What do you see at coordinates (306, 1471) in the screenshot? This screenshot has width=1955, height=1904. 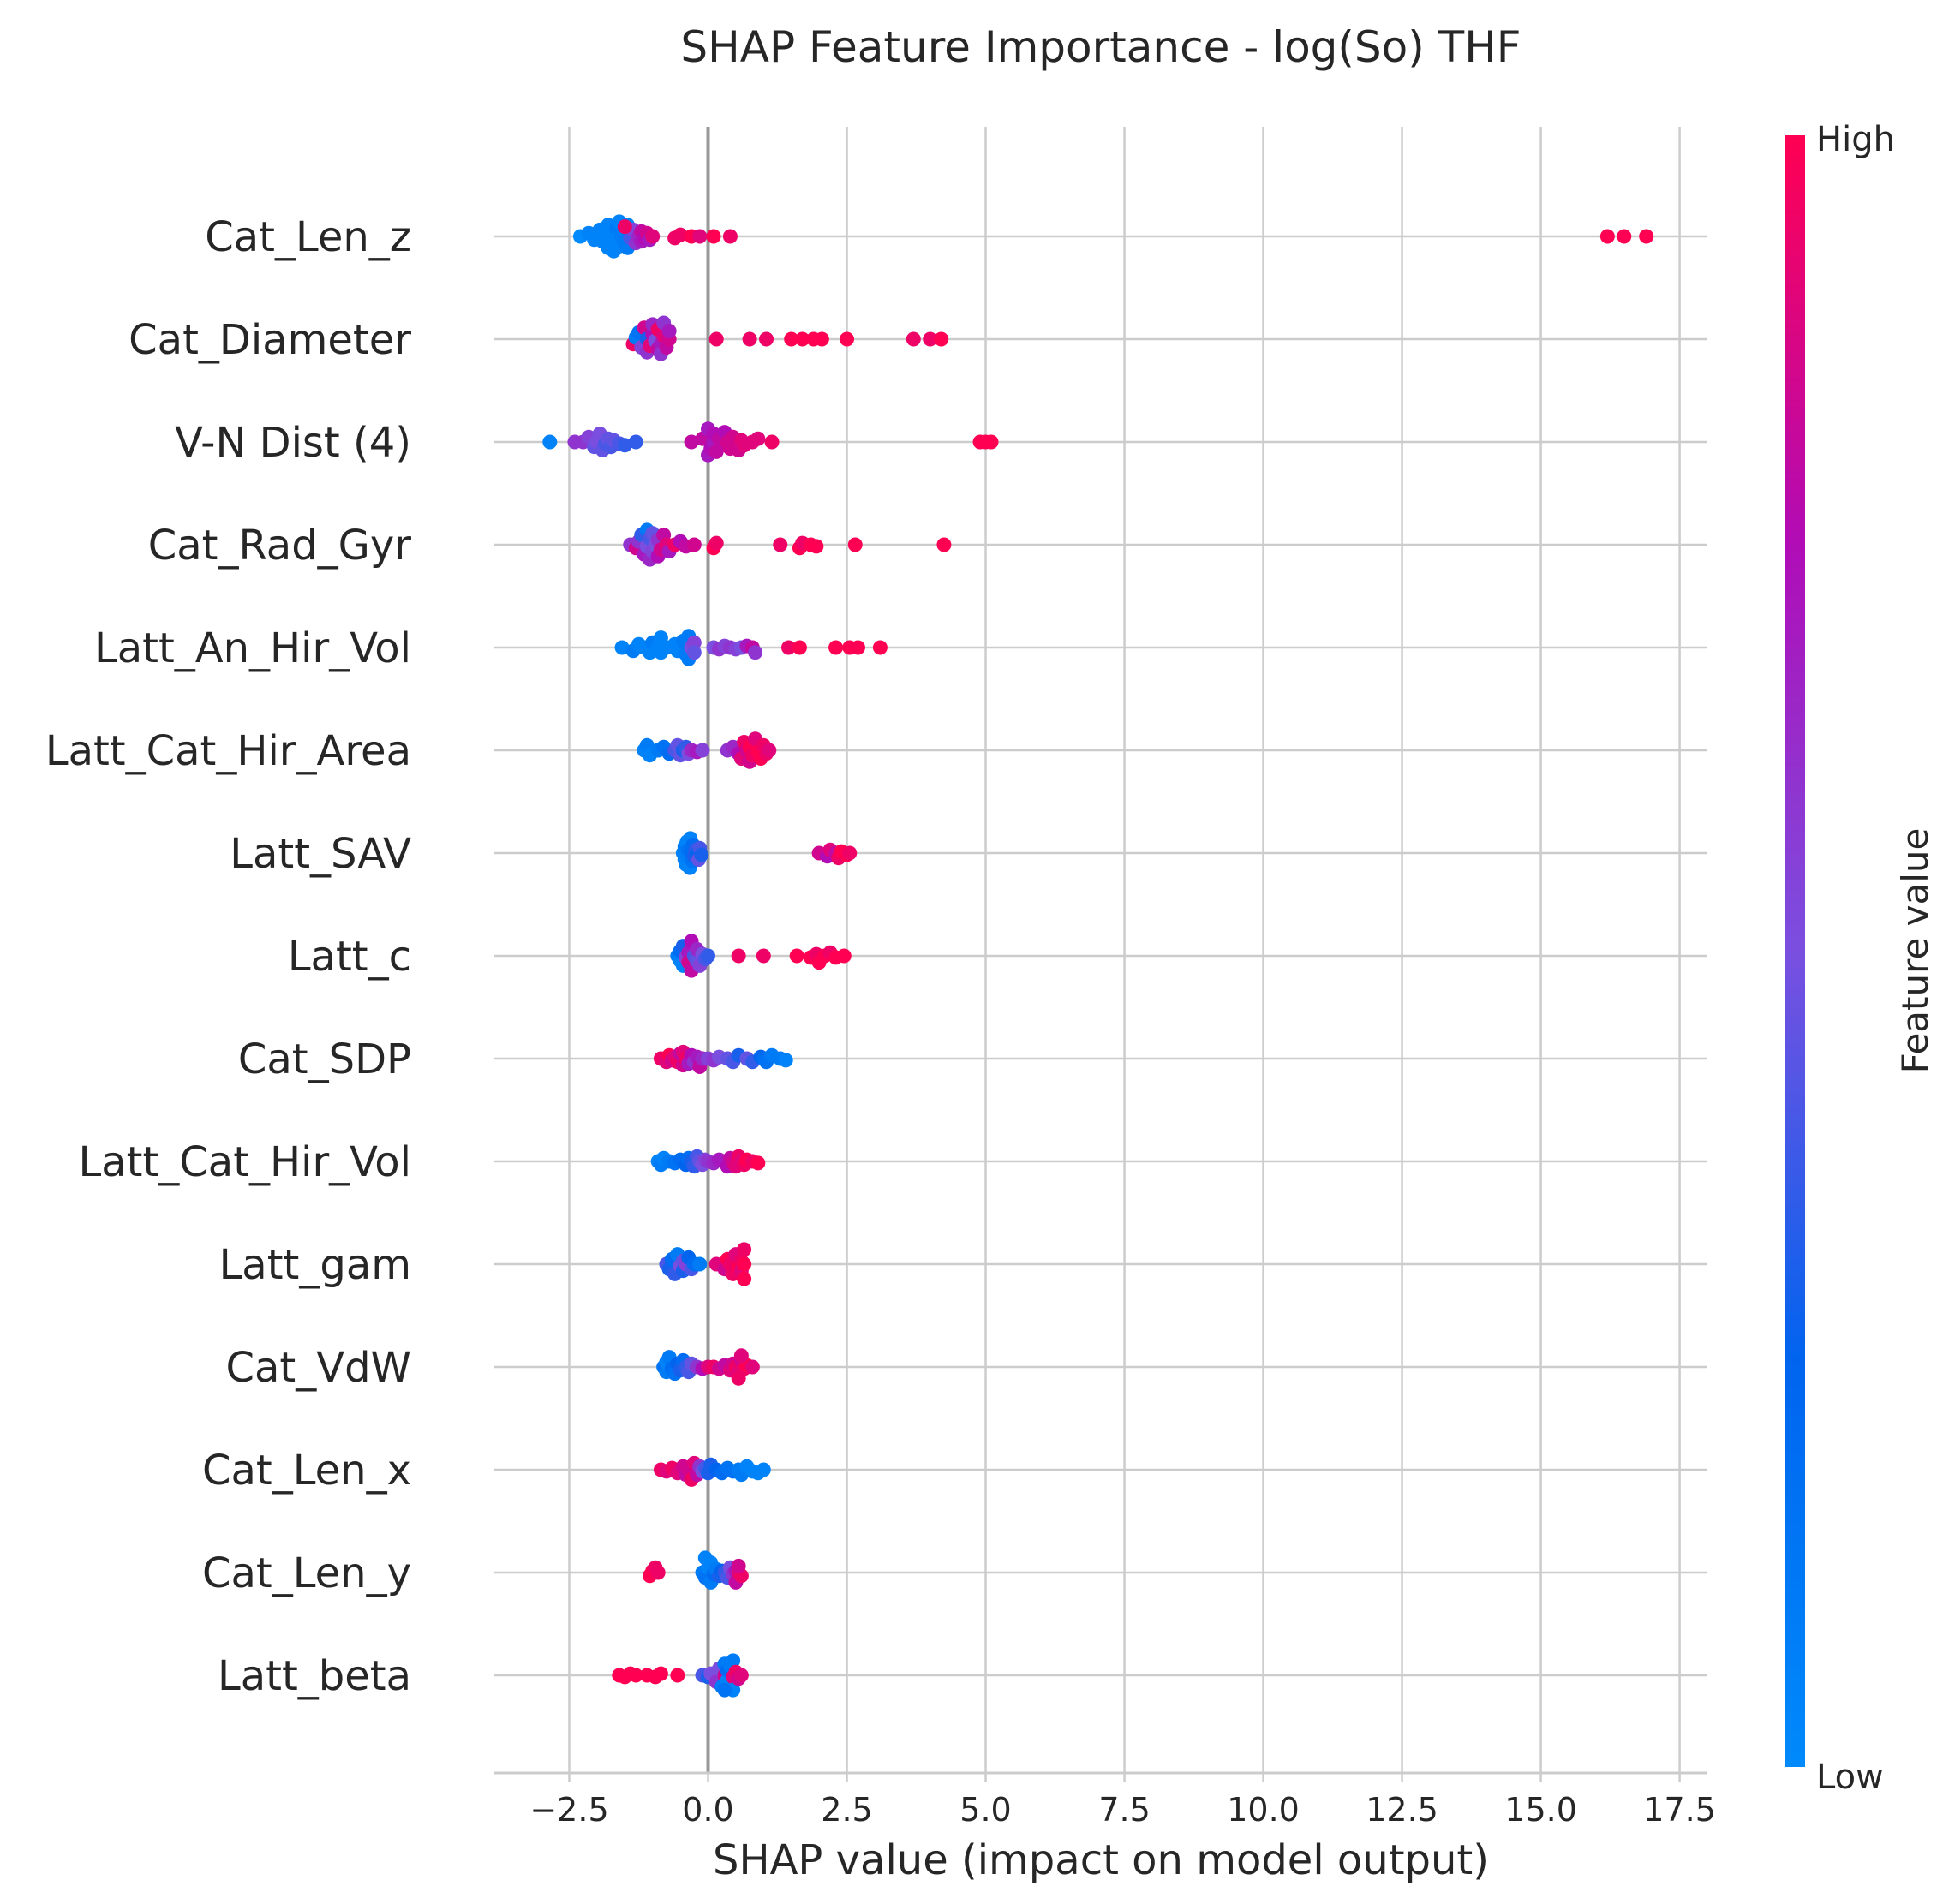 I see `feature-label: Cat_Len_x` at bounding box center [306, 1471].